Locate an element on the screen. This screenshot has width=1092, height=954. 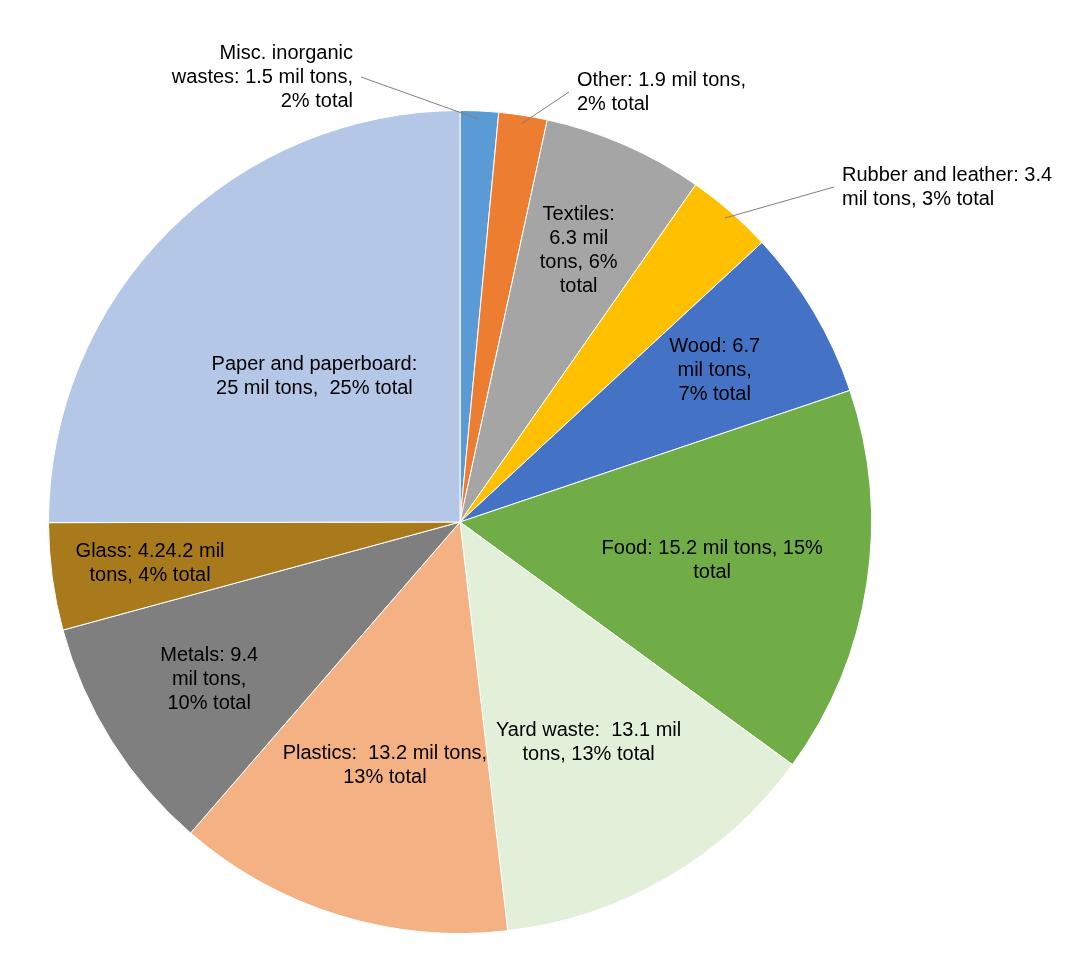
slice-label: Misc. inorganic wastes: 1.5 mil tons, 2% total is located at coordinates (261, 75).